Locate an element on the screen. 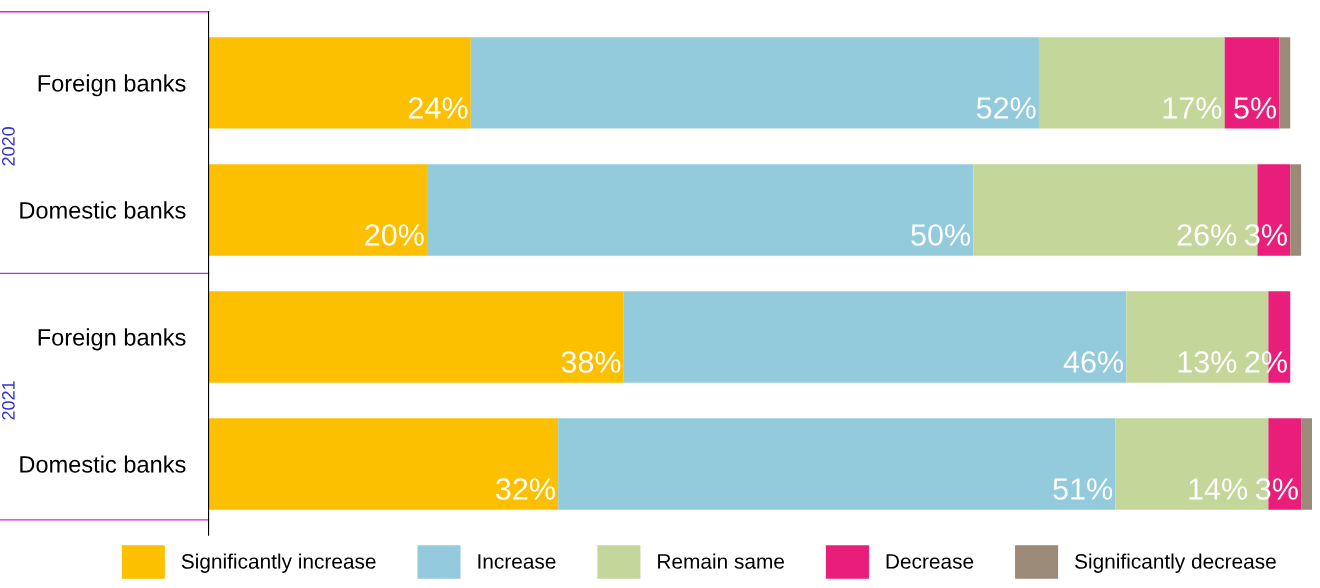 The image size is (1320, 588). data-label: 20% is located at coordinates (394, 235).